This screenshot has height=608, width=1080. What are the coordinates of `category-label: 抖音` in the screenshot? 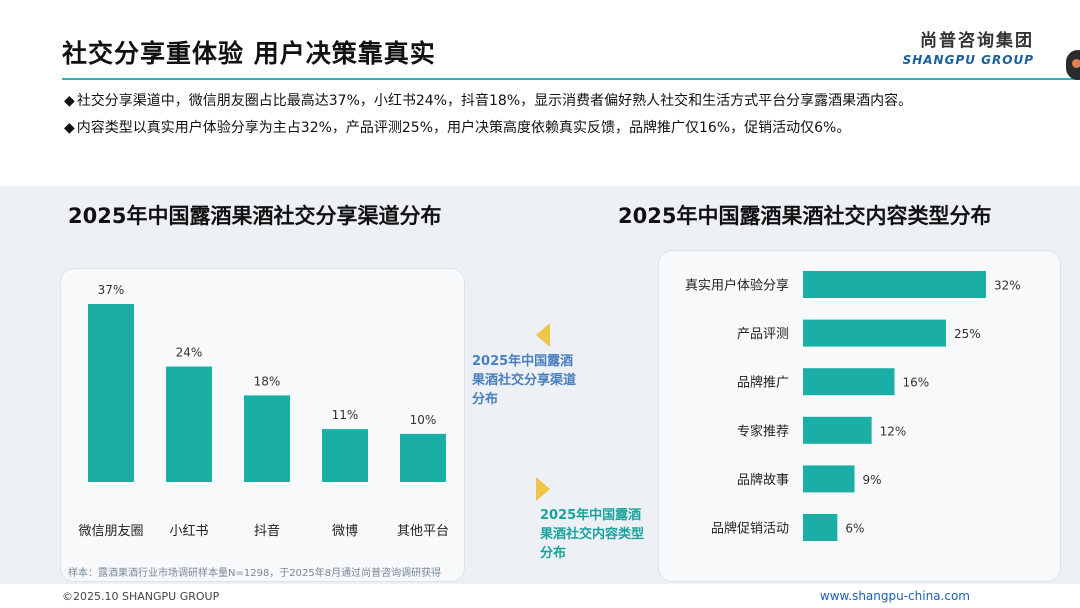 It's located at (267, 531).